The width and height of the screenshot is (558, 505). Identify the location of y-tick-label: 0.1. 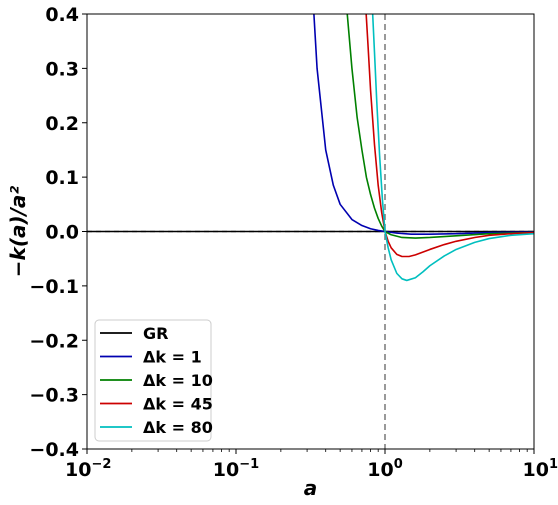
(62, 178).